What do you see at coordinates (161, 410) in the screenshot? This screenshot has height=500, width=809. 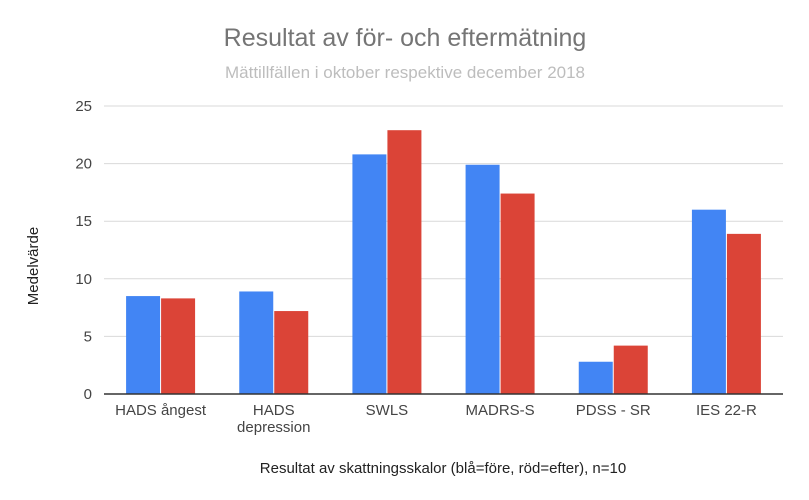 I see `x-tick-label: HADS ångest` at bounding box center [161, 410].